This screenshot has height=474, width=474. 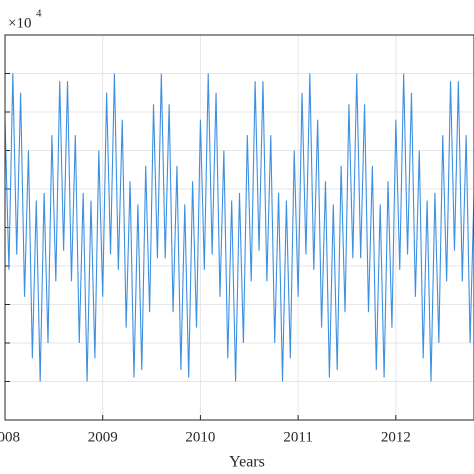 I want to click on y-scale-base: ×10, so click(x=19, y=23).